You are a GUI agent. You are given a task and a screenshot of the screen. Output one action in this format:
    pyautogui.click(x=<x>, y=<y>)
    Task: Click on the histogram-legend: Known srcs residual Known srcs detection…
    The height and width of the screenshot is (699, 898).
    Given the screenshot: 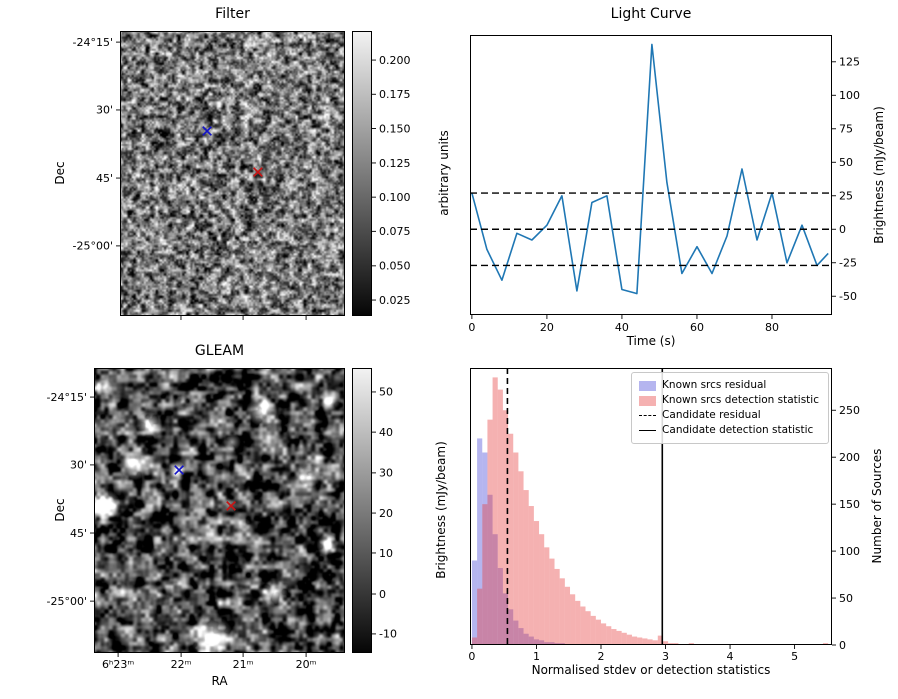 What is the action you would take?
    pyautogui.click(x=730, y=408)
    